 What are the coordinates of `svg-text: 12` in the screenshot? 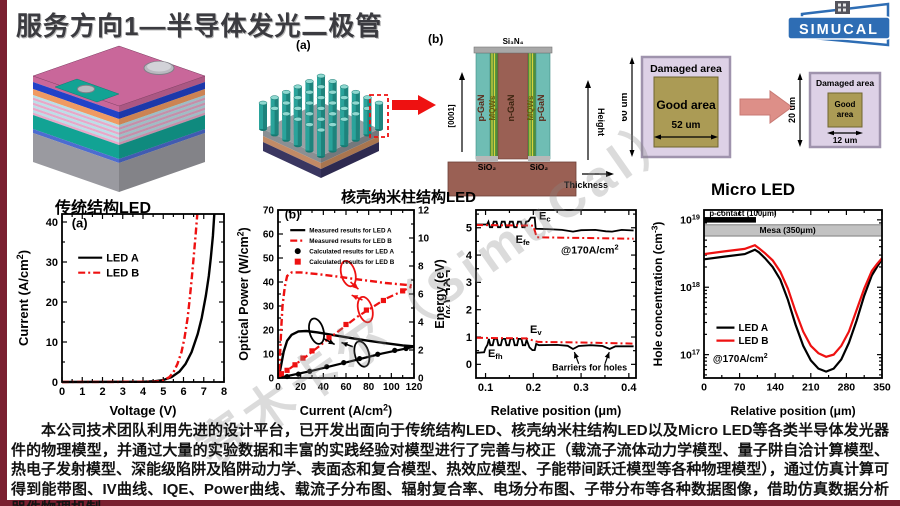 It's located at (424, 211).